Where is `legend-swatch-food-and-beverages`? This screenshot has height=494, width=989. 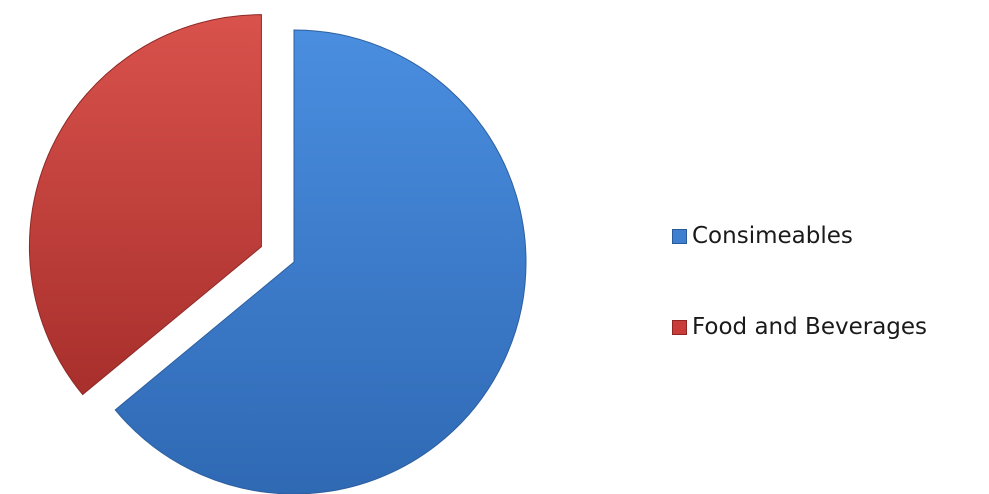
legend-swatch-food-and-beverages is located at coordinates (679, 327).